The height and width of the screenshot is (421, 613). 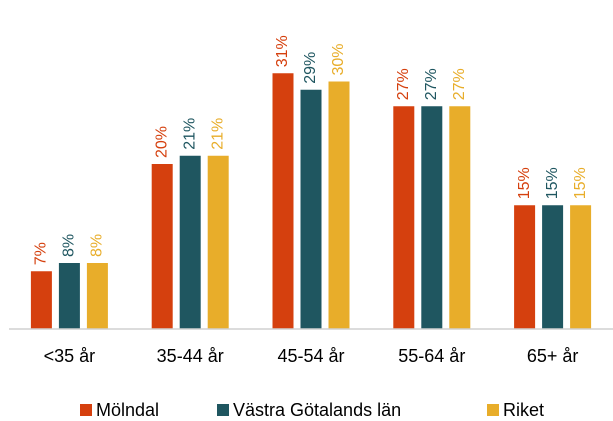 I want to click on value-label: 31%, so click(x=282, y=51).